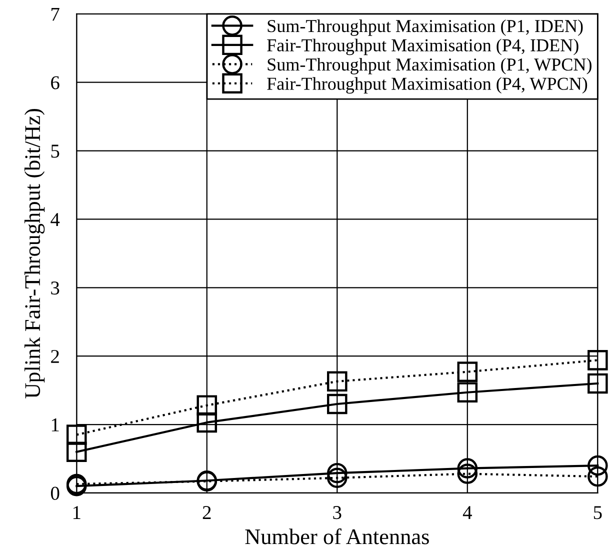 The width and height of the screenshot is (613, 557). Describe the element at coordinates (422, 47) in the screenshot. I see `legend-label: Fair-Throughput Maximisation (P4, IDEN)` at that location.